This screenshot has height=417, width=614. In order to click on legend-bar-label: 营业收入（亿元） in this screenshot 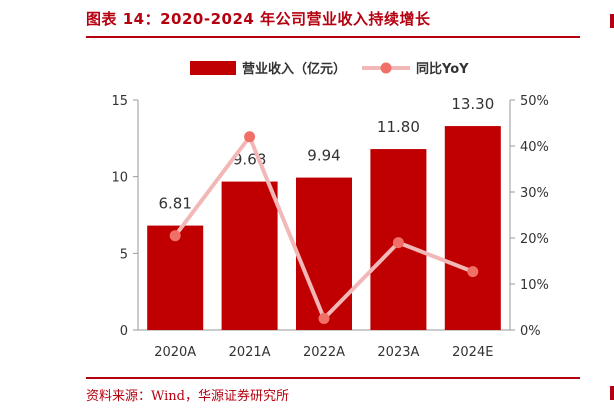, I will do `click(294, 69)`.